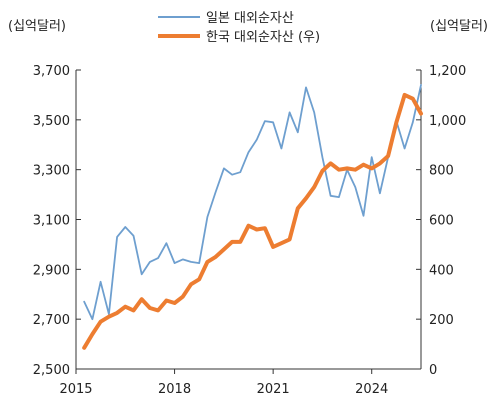  What do you see at coordinates (263, 37) in the screenshot?
I see `legend-label-korea: 한국 대외순자산 (우)` at bounding box center [263, 37].